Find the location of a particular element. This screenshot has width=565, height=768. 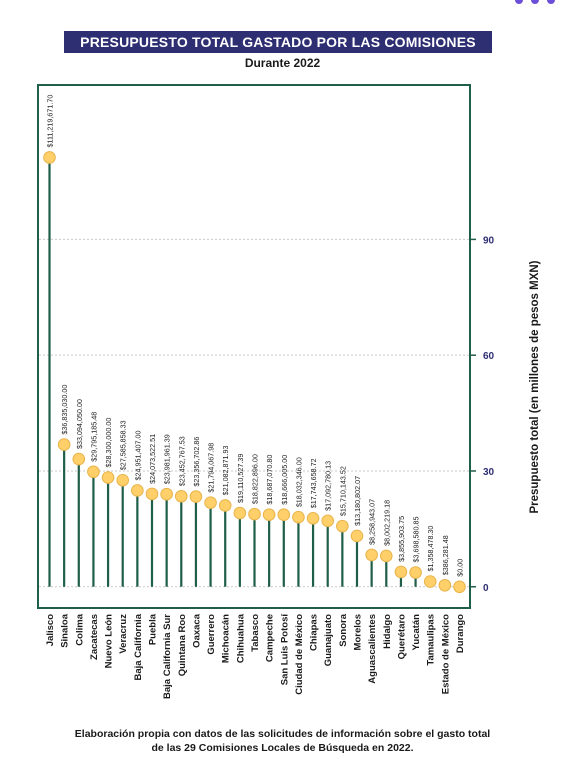

data-label: $21,794,067.98 is located at coordinates (211, 468).